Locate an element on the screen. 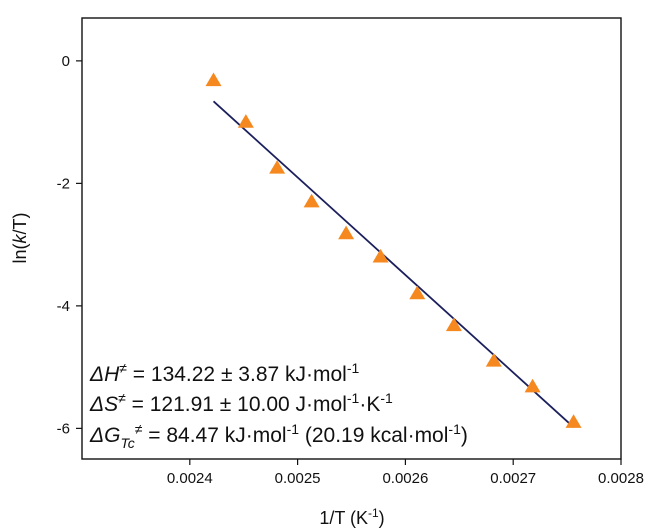  y-axis-label: ln(k/T) is located at coordinates (20, 237).